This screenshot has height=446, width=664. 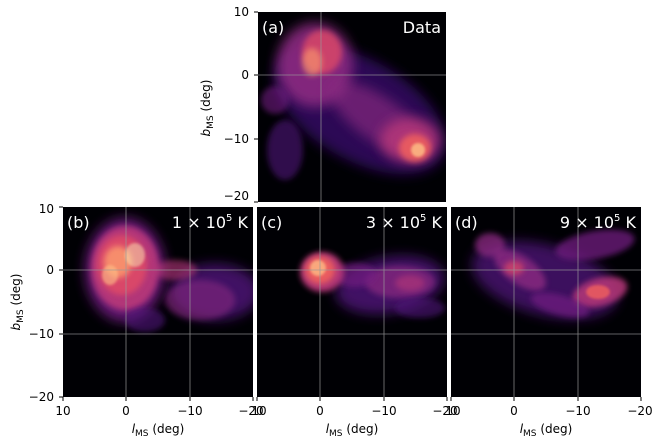 What do you see at coordinates (466, 222) in the screenshot?
I see `panel-d-label: (d)` at bounding box center [466, 222].